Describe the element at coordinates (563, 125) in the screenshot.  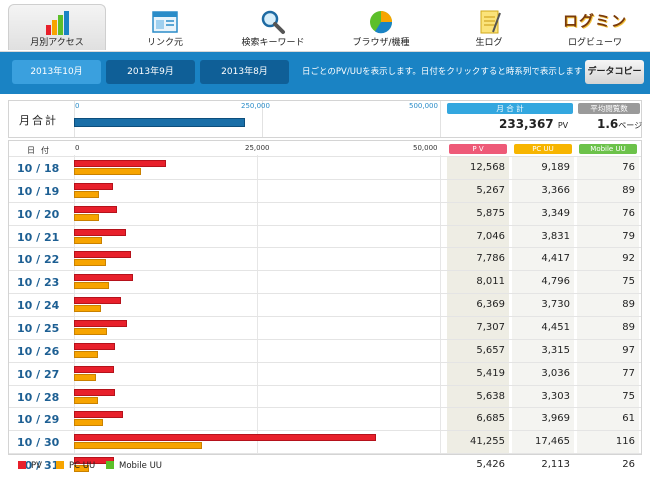
I see `total-unit: PV` at that location.